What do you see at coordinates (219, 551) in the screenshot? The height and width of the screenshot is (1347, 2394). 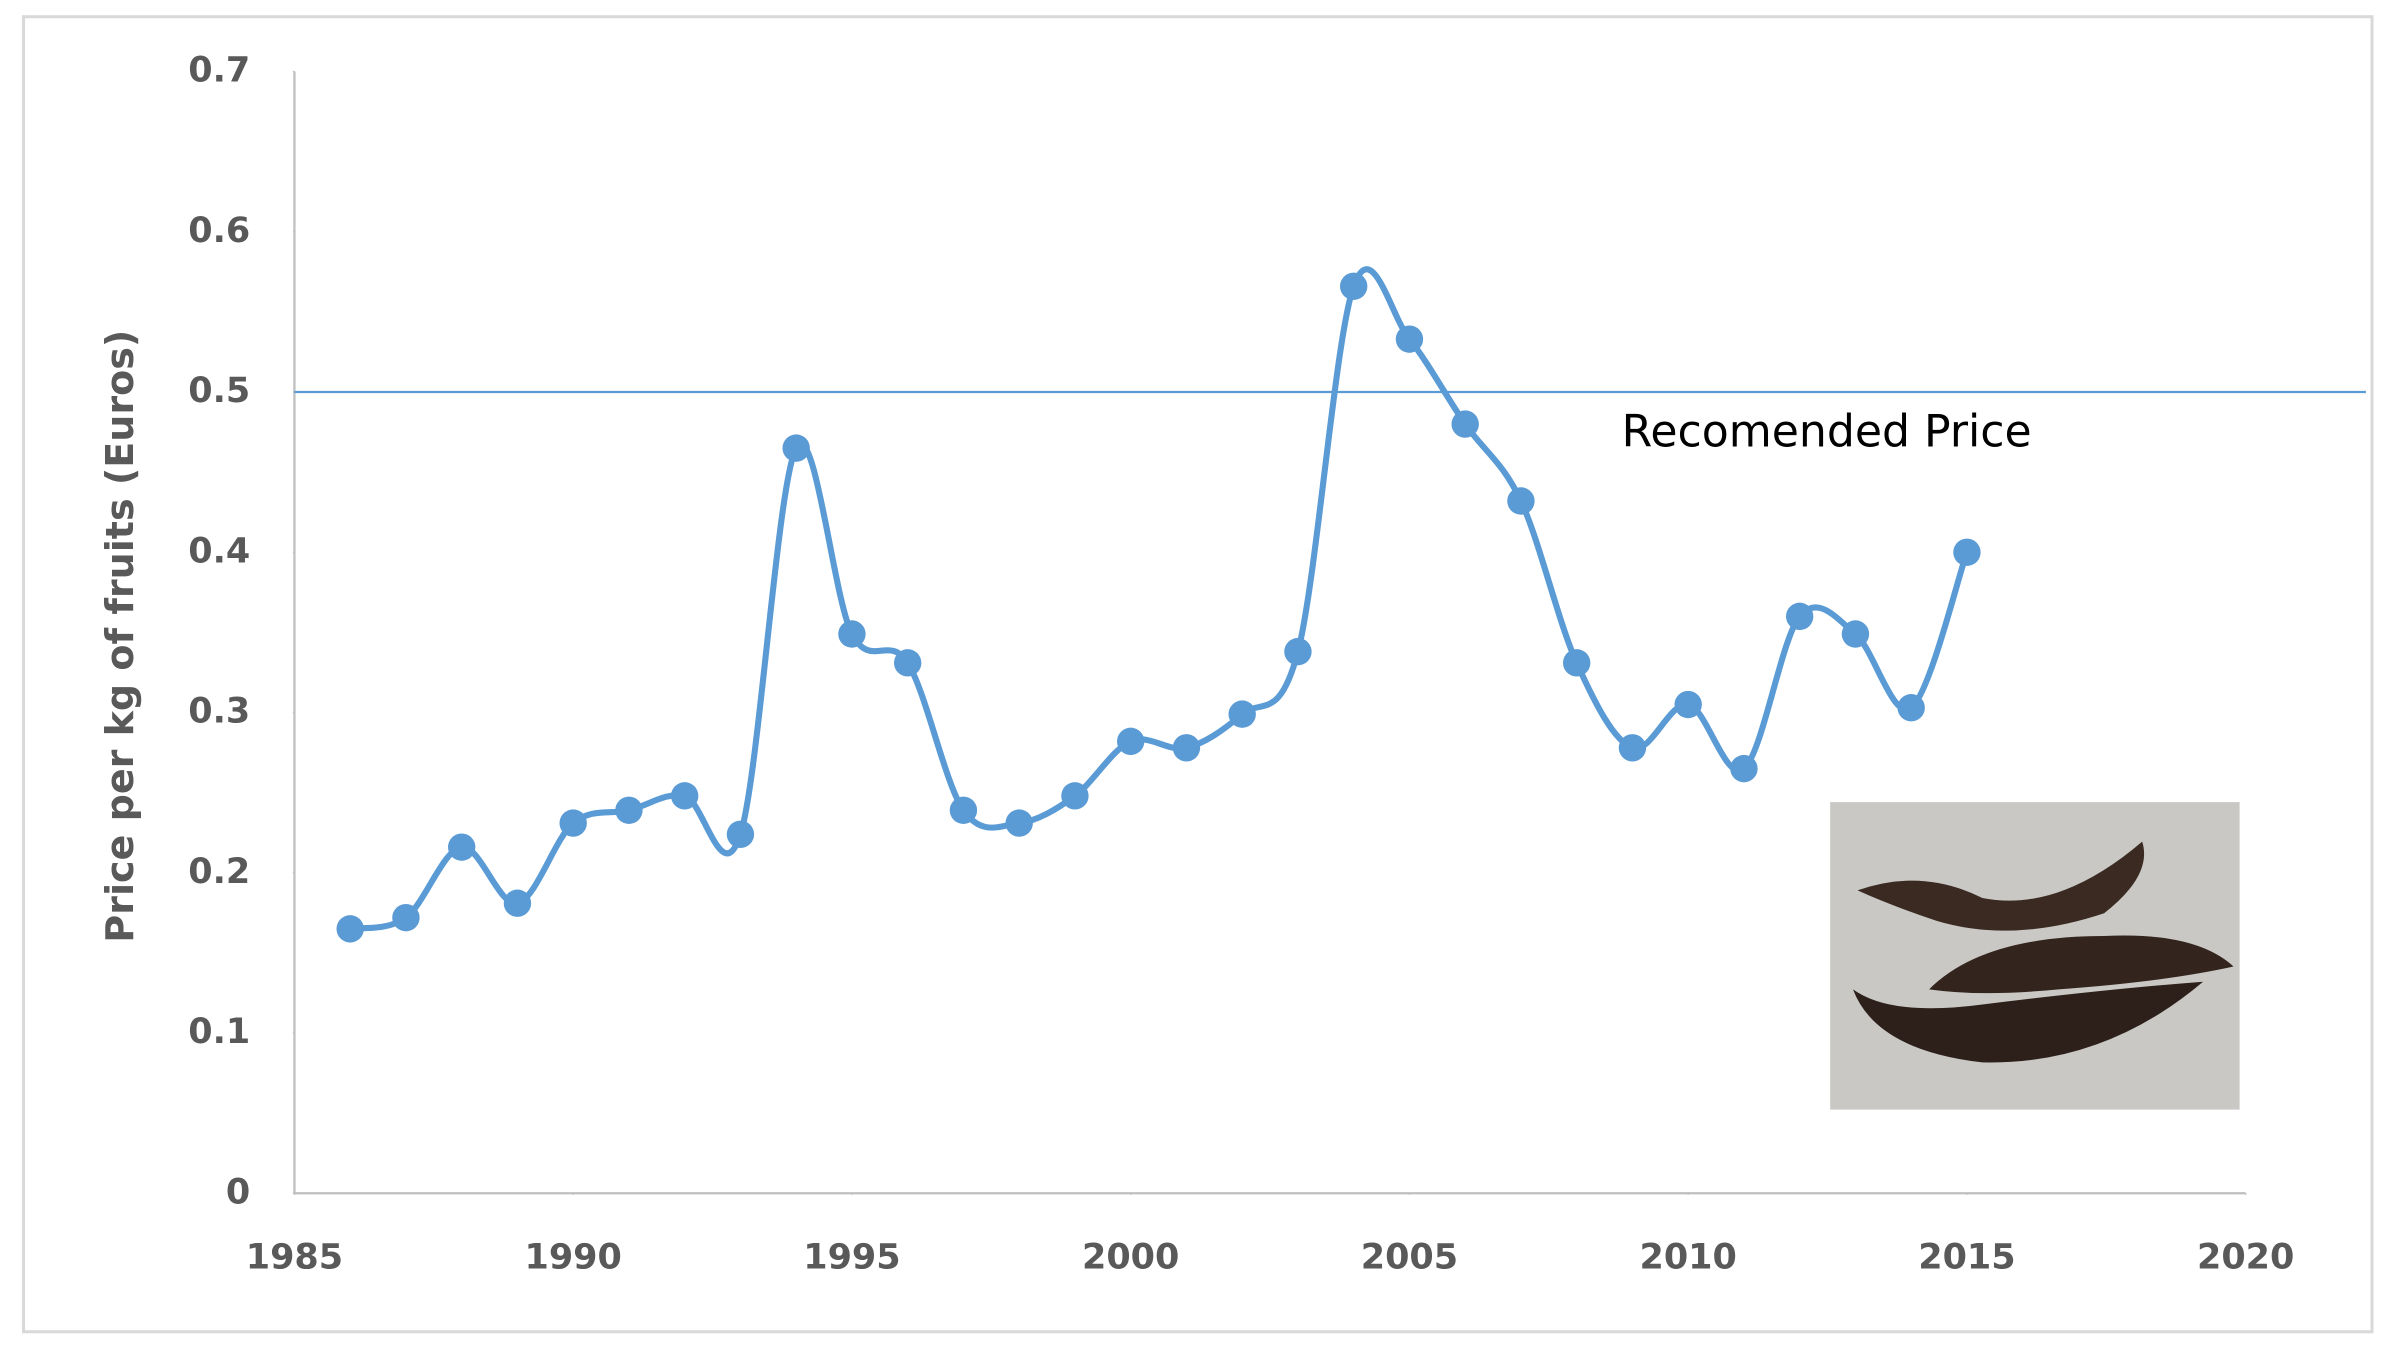 I see `y-tick-label: 0.4` at bounding box center [219, 551].